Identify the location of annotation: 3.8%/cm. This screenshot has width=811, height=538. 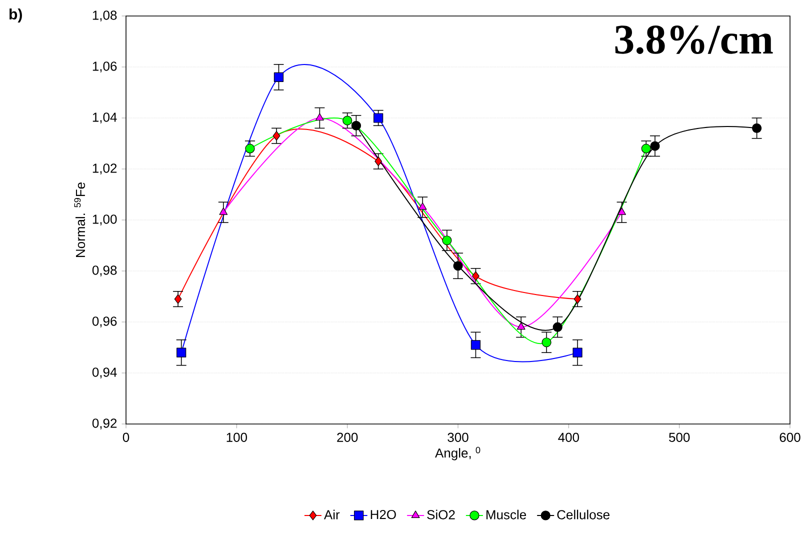
(694, 40).